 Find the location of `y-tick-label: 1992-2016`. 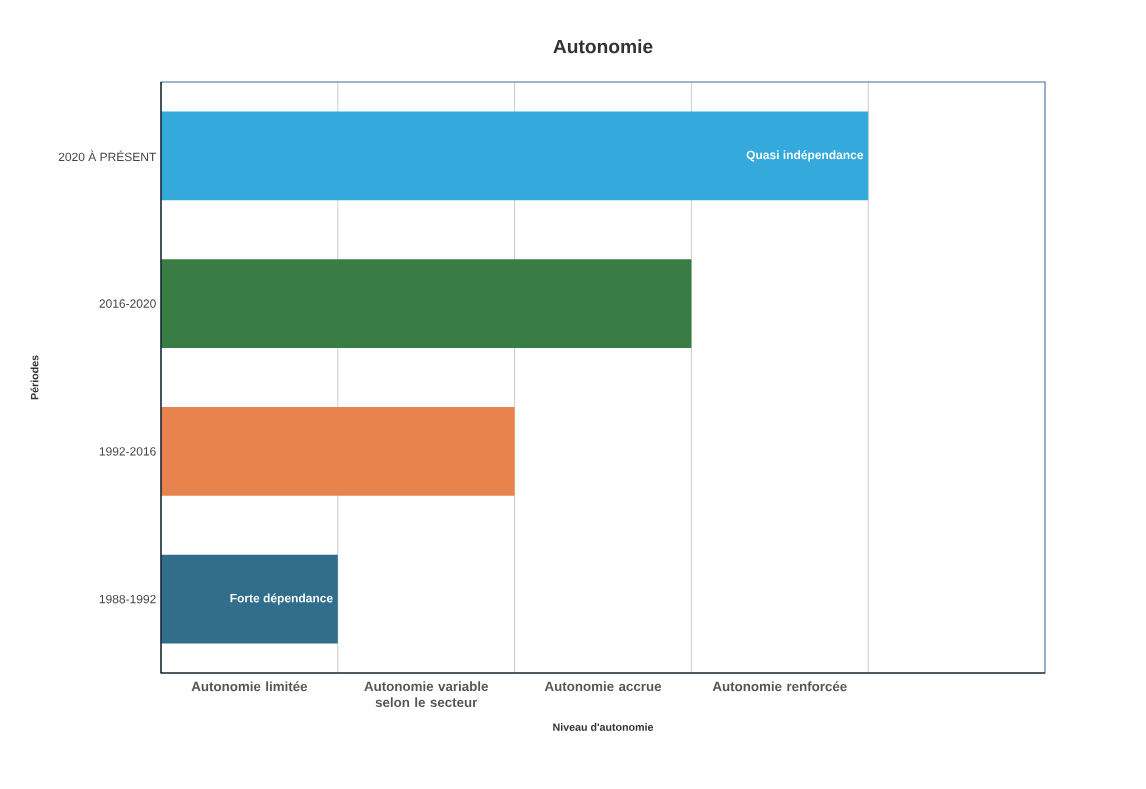

y-tick-label: 1992-2016 is located at coordinates (127, 451).